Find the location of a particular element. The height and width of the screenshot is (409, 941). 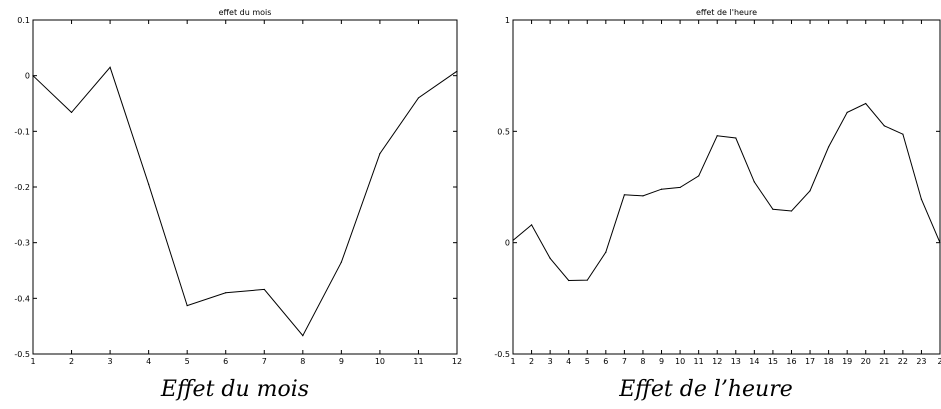

x-tick-label: 21 is located at coordinates (884, 361).